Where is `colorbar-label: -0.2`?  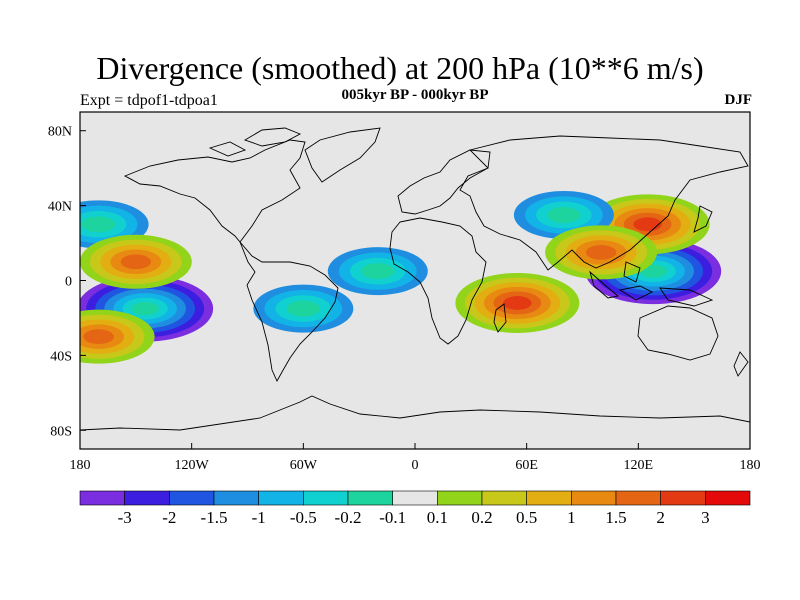
colorbar-label: -0.2 is located at coordinates (348, 517).